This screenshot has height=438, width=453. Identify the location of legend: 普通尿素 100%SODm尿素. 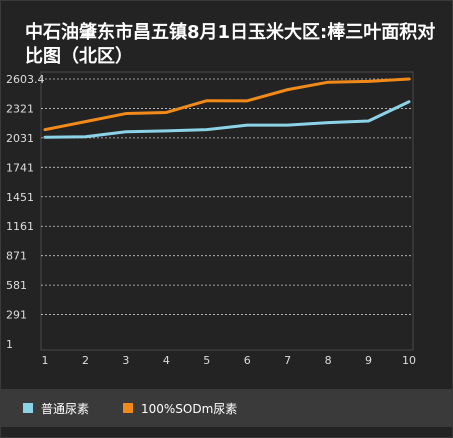
(226, 408).